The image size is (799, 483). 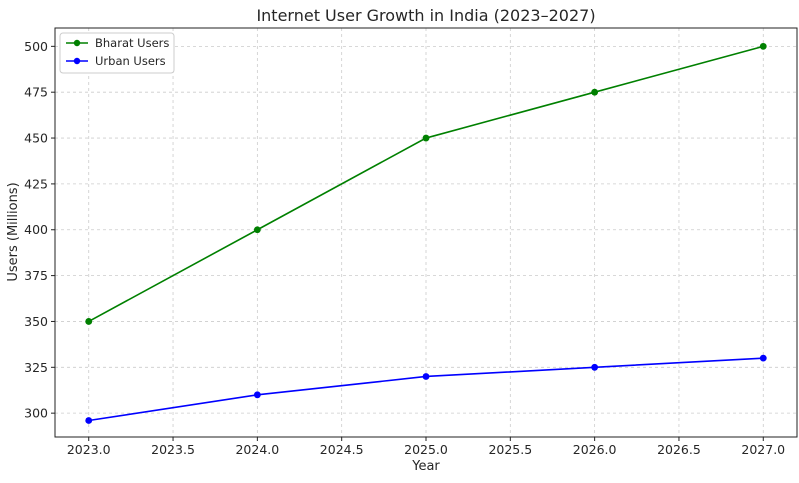 What do you see at coordinates (595, 449) in the screenshot?
I see `x-tick-label: 2026.0` at bounding box center [595, 449].